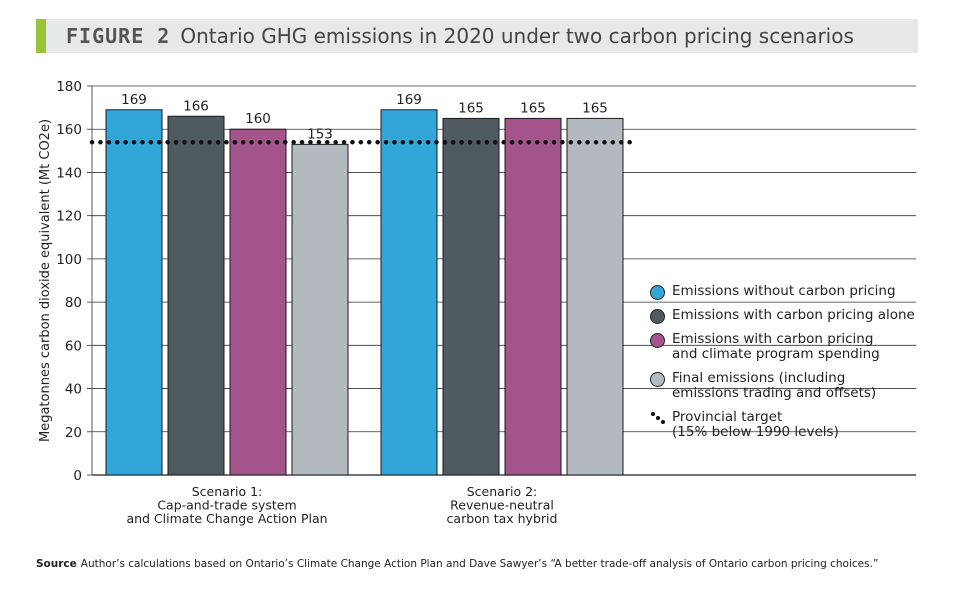 The width and height of the screenshot is (954, 594). What do you see at coordinates (759, 378) in the screenshot?
I see `legend-label: Final emissions (including` at bounding box center [759, 378].